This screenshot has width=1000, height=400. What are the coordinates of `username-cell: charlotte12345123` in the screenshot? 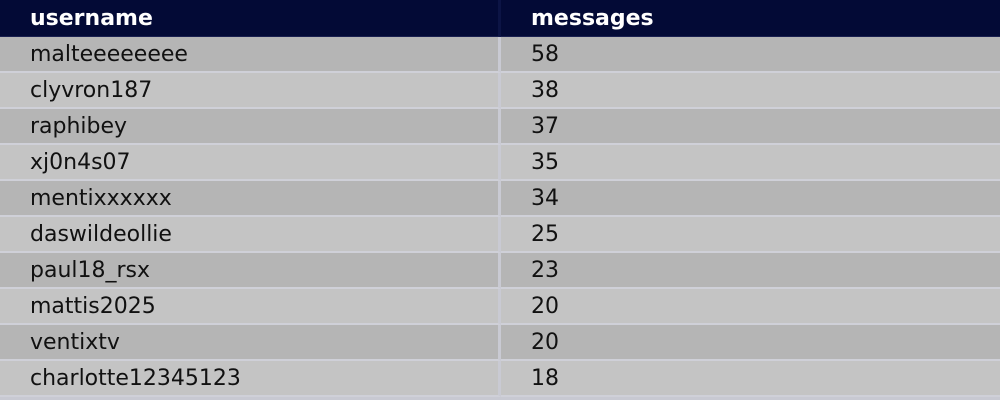 It's located at (250, 379).